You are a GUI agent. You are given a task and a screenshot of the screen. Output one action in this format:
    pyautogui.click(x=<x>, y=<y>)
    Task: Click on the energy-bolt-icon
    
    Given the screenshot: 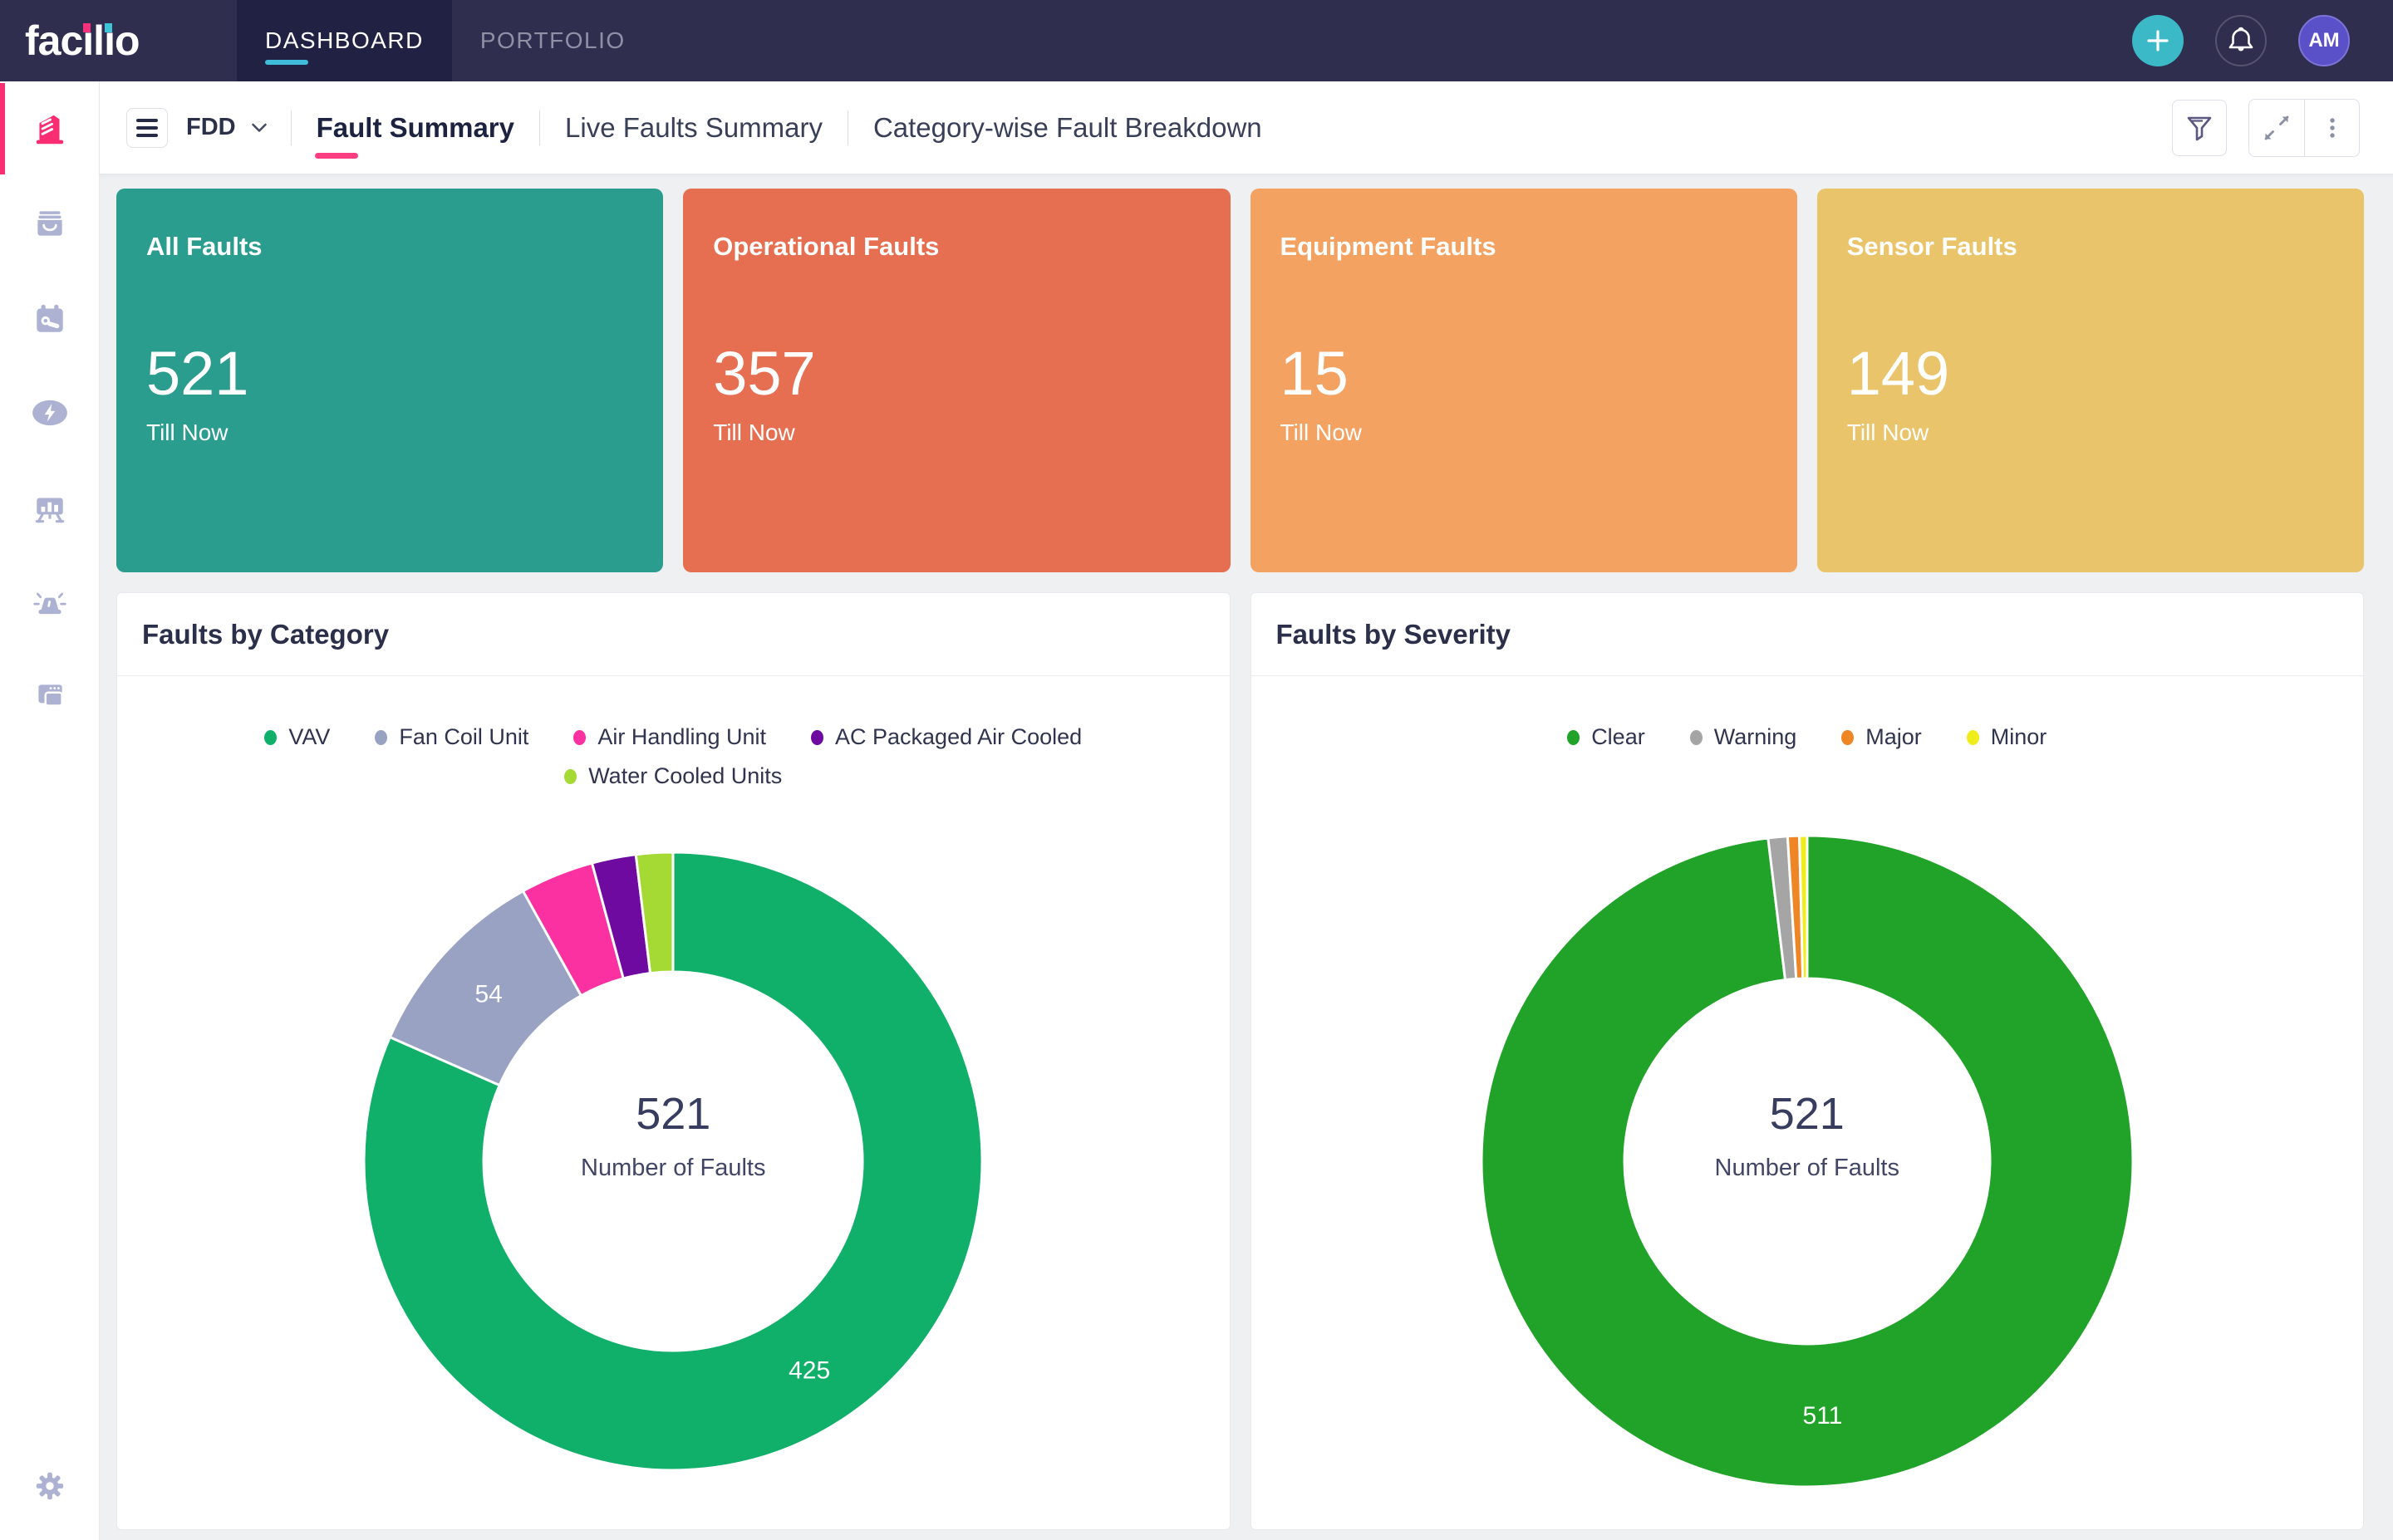 What is the action you would take?
    pyautogui.click(x=49, y=413)
    